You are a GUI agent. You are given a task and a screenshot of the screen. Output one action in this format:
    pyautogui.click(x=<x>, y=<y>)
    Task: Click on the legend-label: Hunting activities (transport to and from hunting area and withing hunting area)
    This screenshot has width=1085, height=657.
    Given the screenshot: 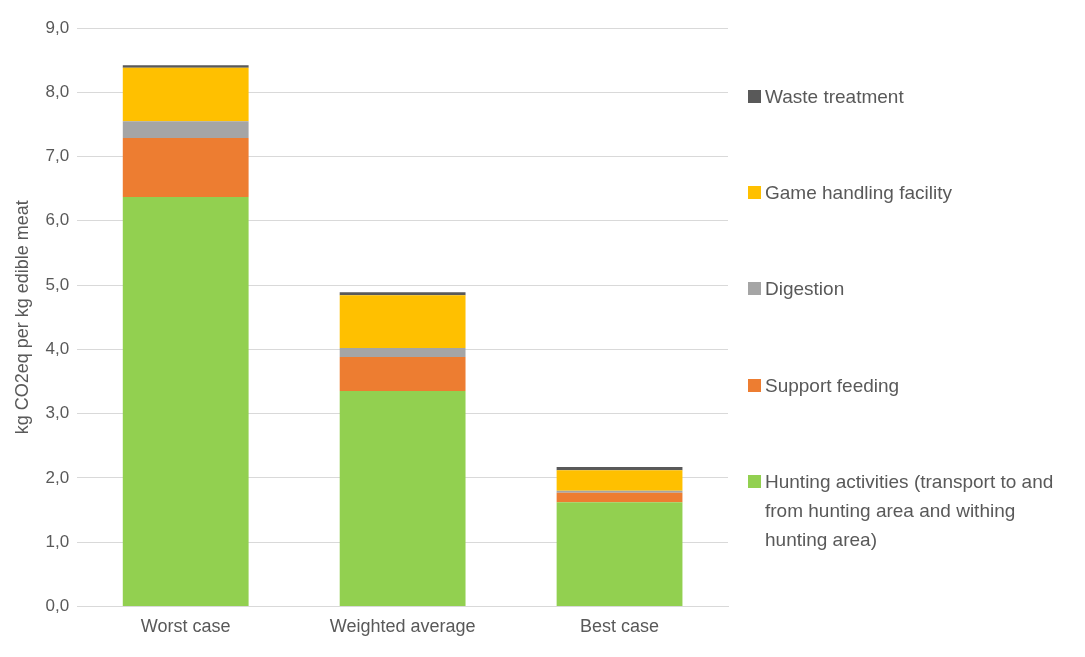 What is the action you would take?
    pyautogui.click(x=910, y=511)
    